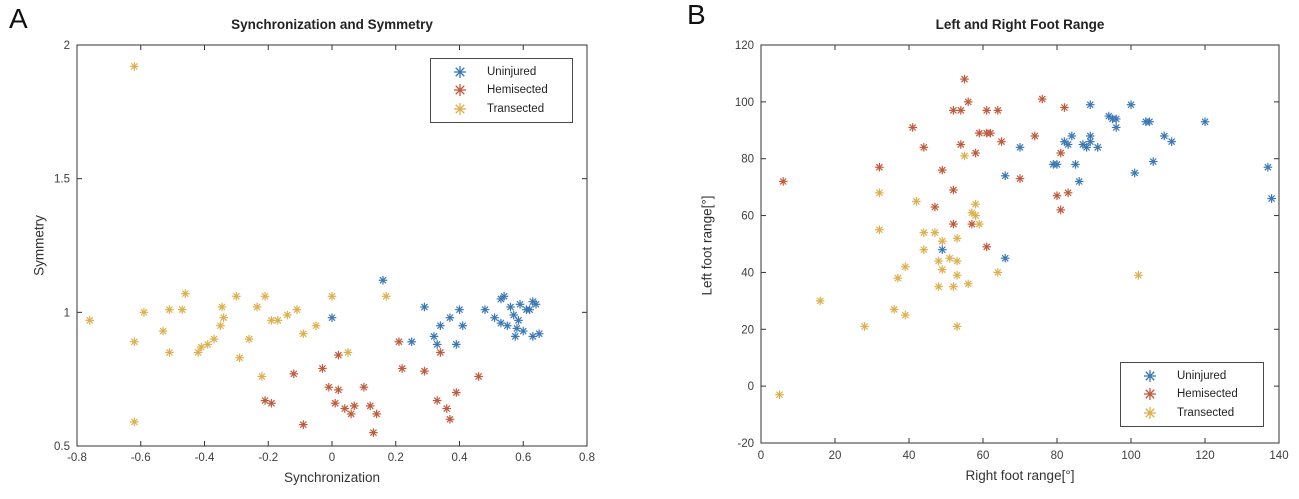 The image size is (1299, 499). What do you see at coordinates (744, 103) in the screenshot?
I see `y-tick-label: 100` at bounding box center [744, 103].